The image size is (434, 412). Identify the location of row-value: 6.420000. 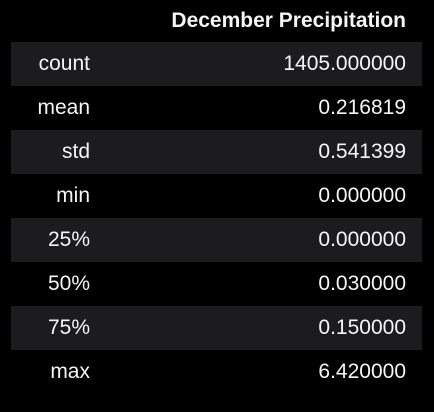
(362, 371).